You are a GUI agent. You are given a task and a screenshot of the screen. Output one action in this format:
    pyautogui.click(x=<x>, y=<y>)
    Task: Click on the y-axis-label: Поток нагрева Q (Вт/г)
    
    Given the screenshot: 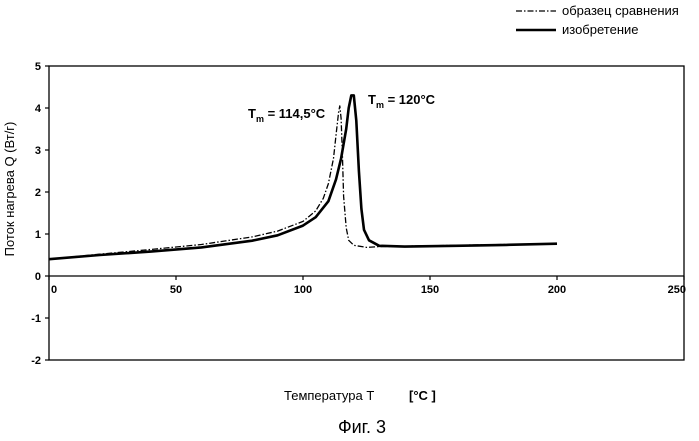 What is the action you would take?
    pyautogui.click(x=9, y=189)
    